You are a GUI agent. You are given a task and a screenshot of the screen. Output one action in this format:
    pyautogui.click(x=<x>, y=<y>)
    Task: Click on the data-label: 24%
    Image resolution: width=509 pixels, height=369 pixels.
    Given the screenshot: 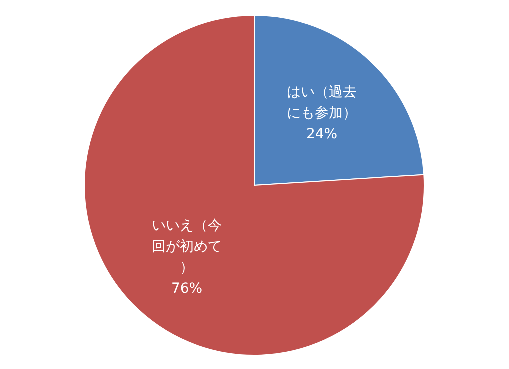 What is the action you would take?
    pyautogui.click(x=322, y=134)
    